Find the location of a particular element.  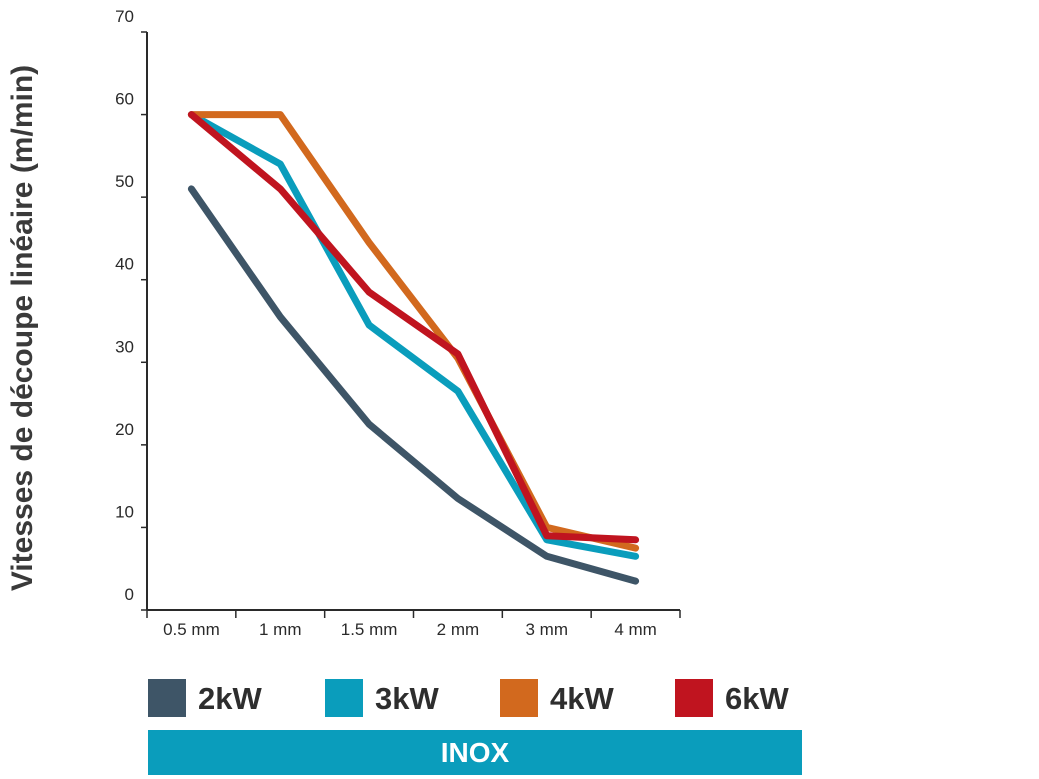

banner-background is located at coordinates (475, 752).